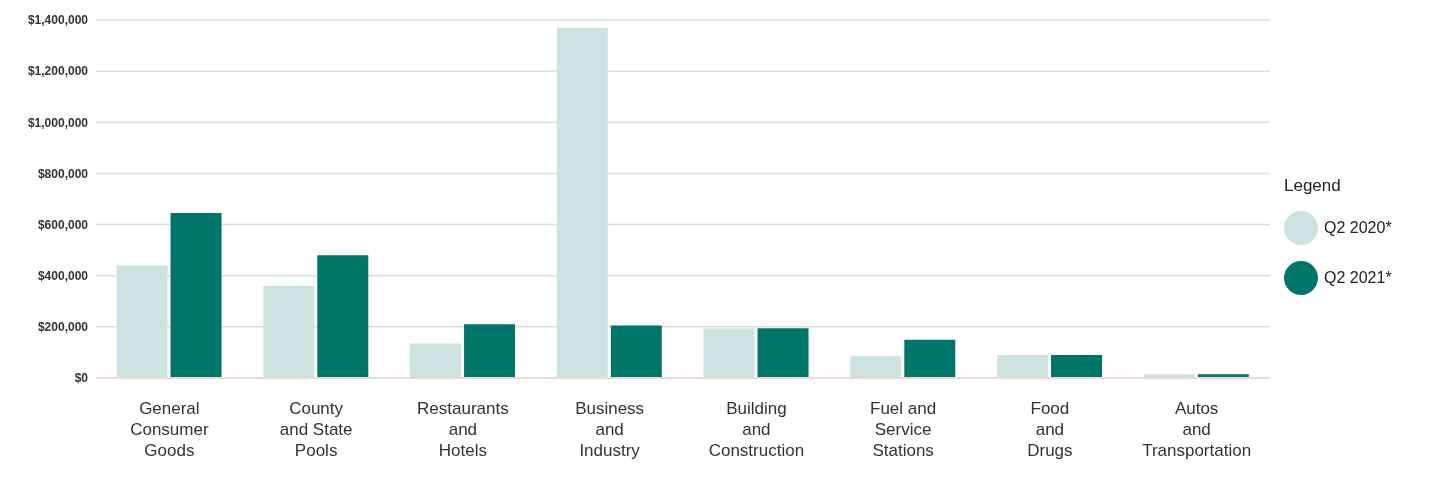 The image size is (1452, 486). I want to click on x-tick-label: Building and Construction, so click(756, 429).